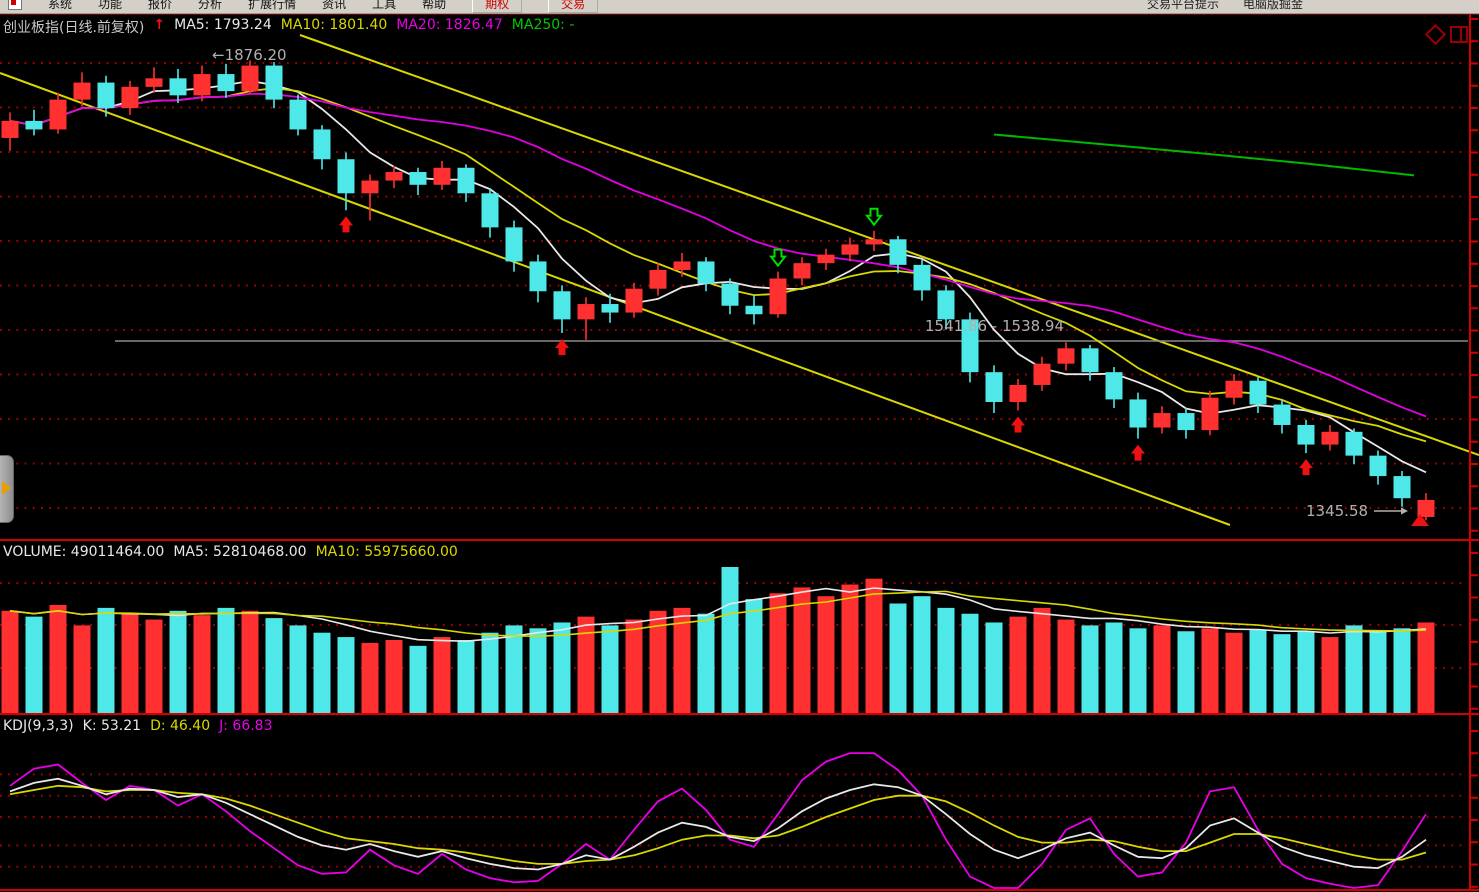  Describe the element at coordinates (739, 7) in the screenshot. I see `menubar: 系统 功能 报价 分析 扩展行情 资讯 工具 帮助 期权 交易 交易平台提示 电脑版掘金` at that location.